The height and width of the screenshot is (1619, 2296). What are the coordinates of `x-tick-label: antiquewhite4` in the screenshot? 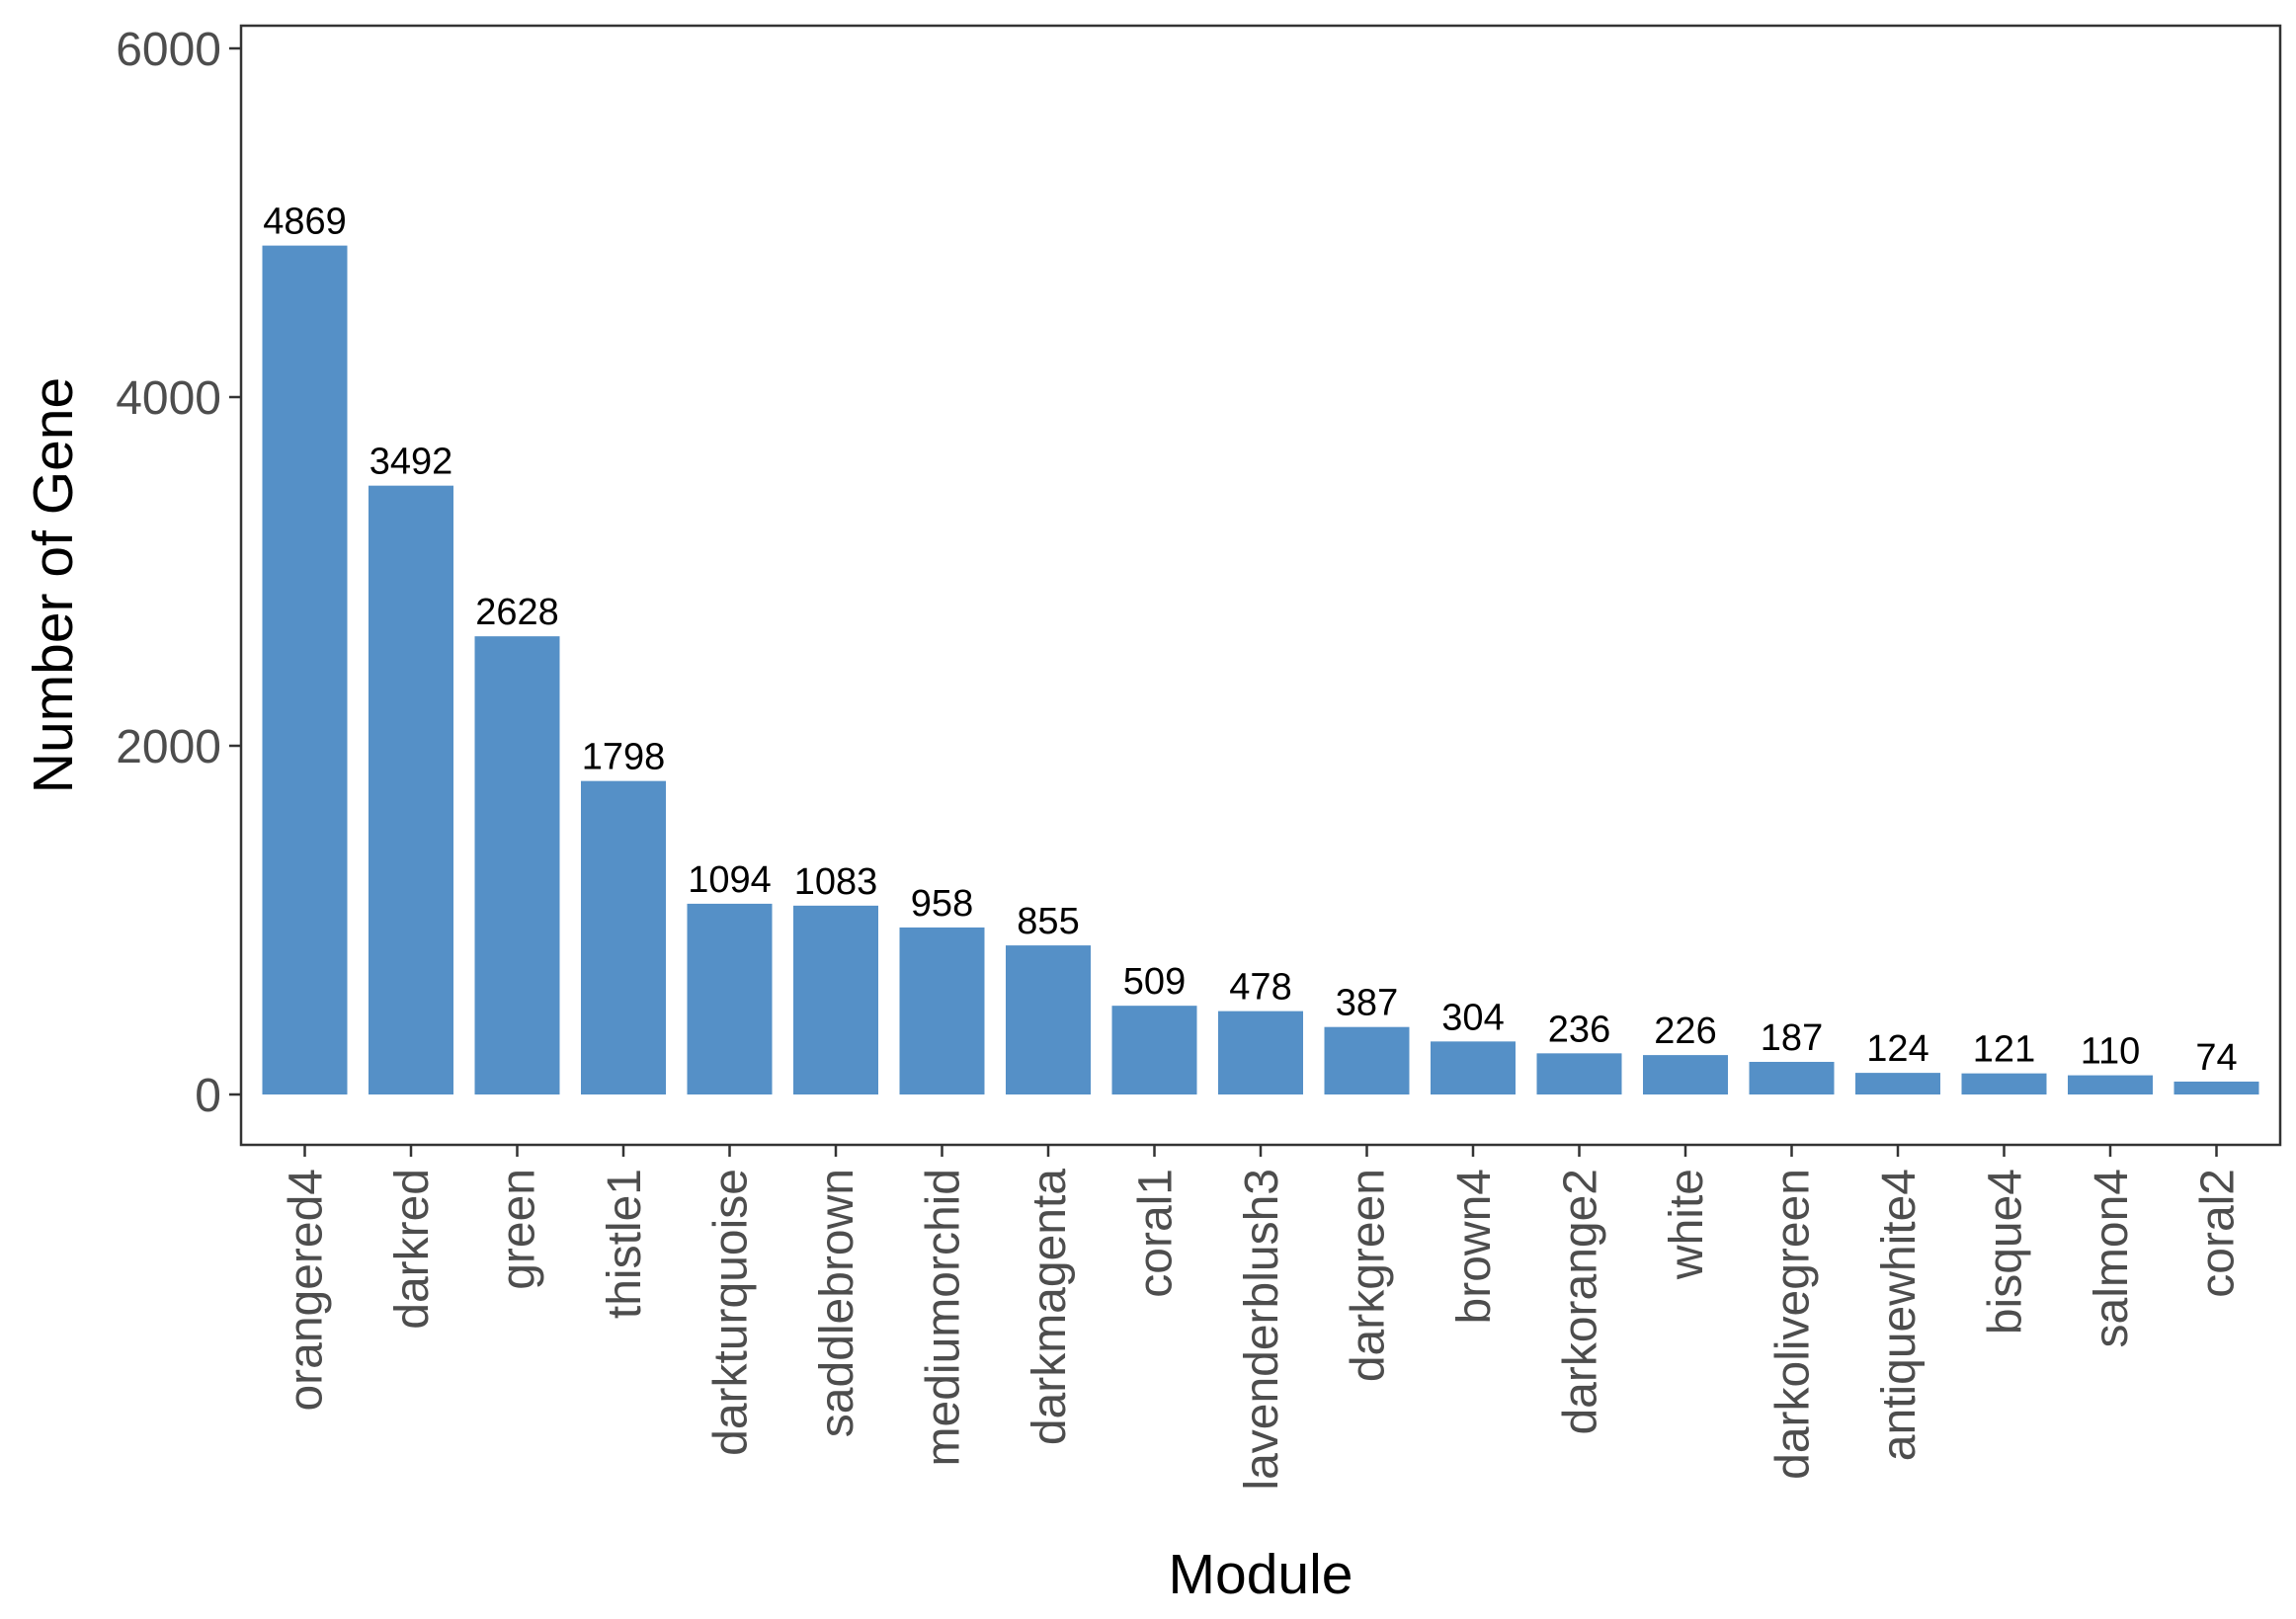 It's located at (1899, 1315).